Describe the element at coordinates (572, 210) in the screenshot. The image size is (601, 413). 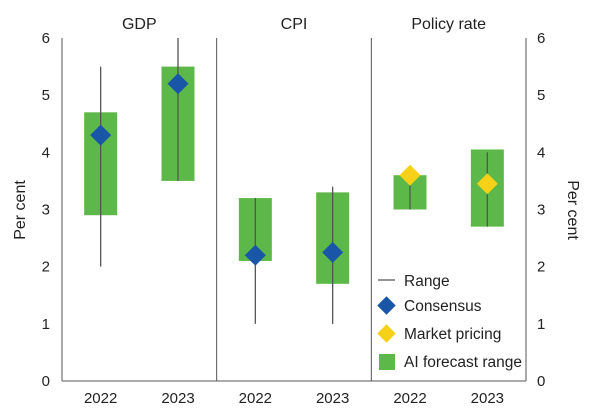
I see `y-axis-label-right: Per cent` at that location.